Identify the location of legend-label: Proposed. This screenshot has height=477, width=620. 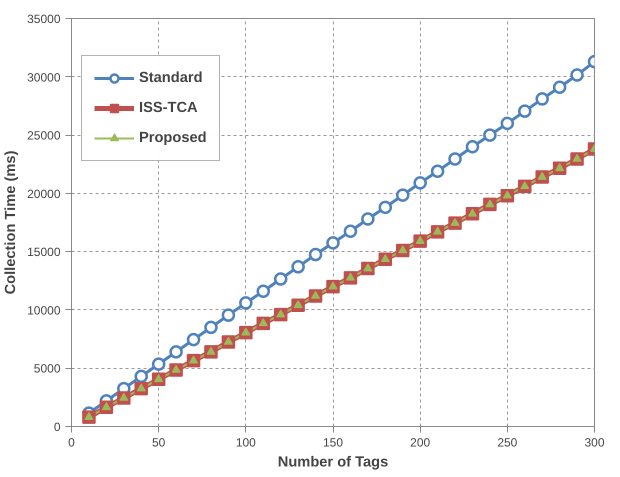
(173, 138).